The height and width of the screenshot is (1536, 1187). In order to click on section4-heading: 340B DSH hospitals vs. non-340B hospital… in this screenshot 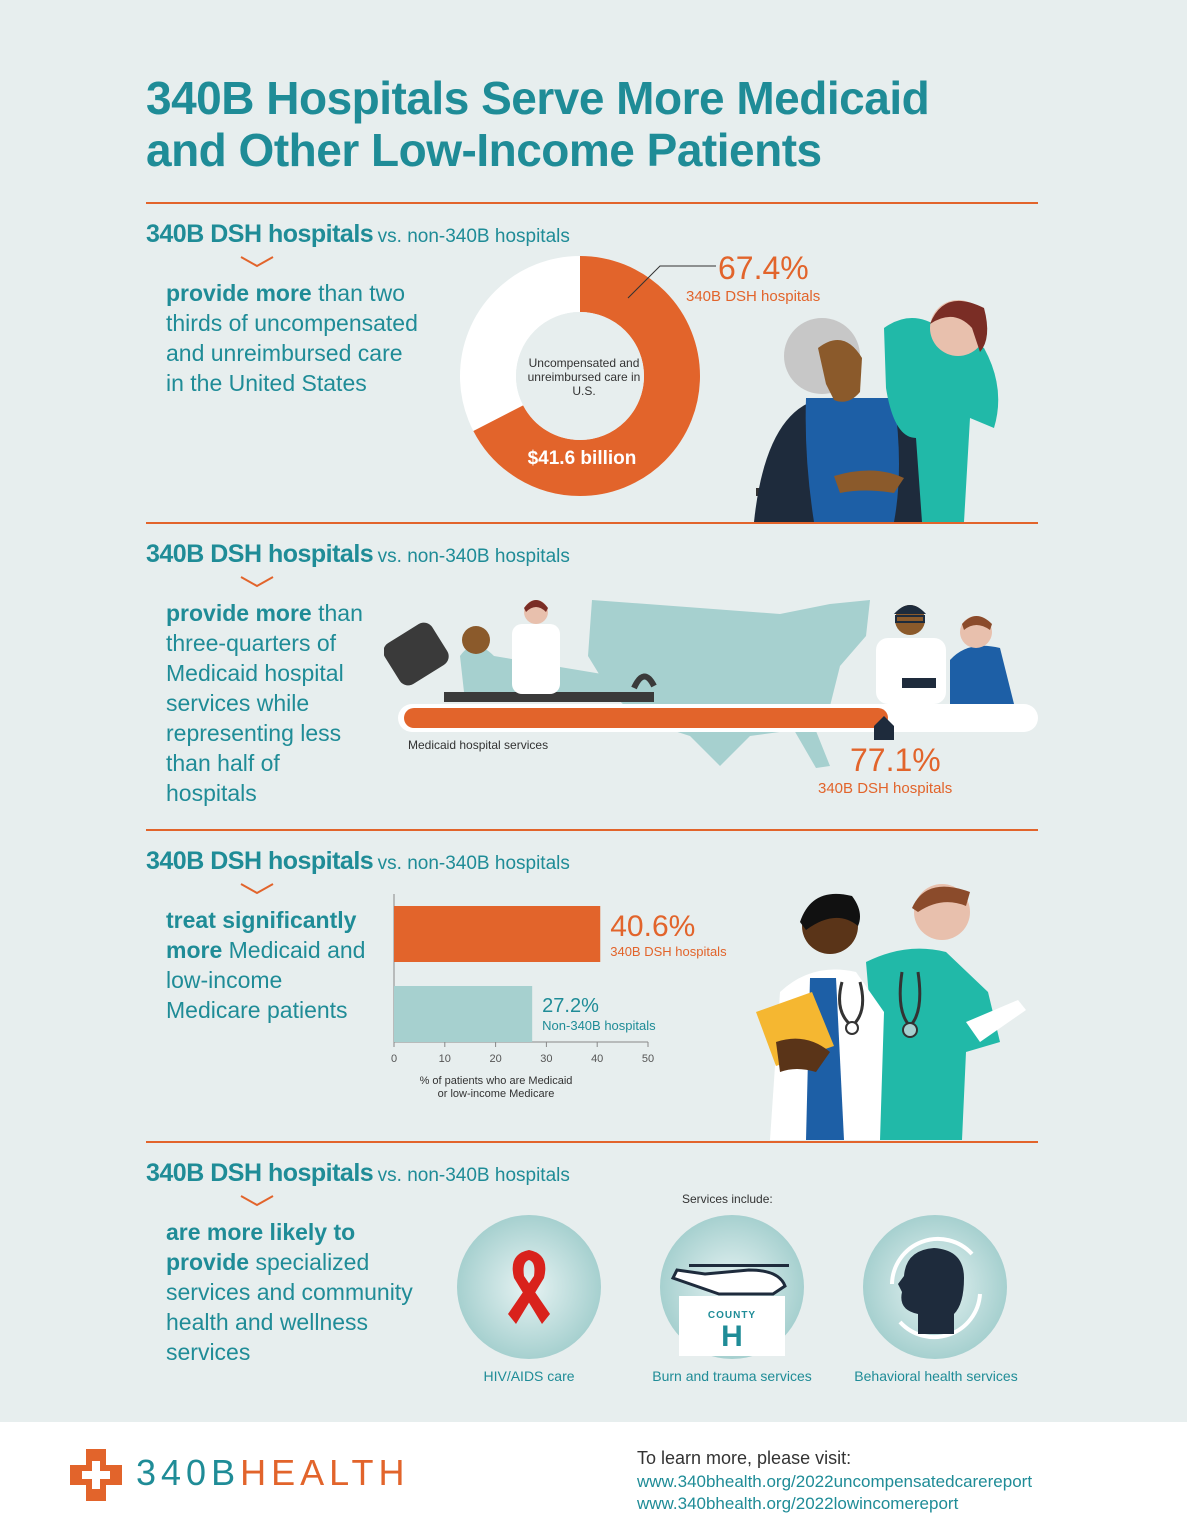, I will do `click(358, 1173)`.